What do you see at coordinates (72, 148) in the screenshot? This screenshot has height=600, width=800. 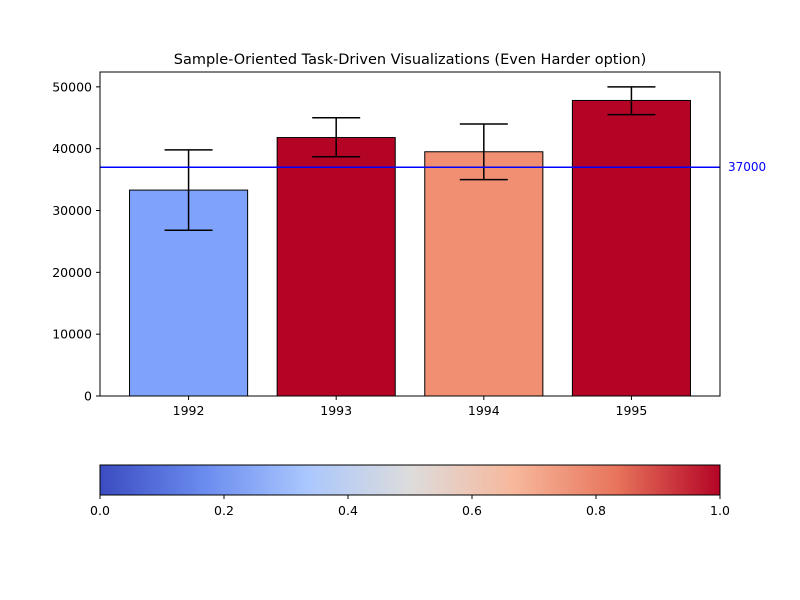 I see `y-tick-label: 40000` at bounding box center [72, 148].